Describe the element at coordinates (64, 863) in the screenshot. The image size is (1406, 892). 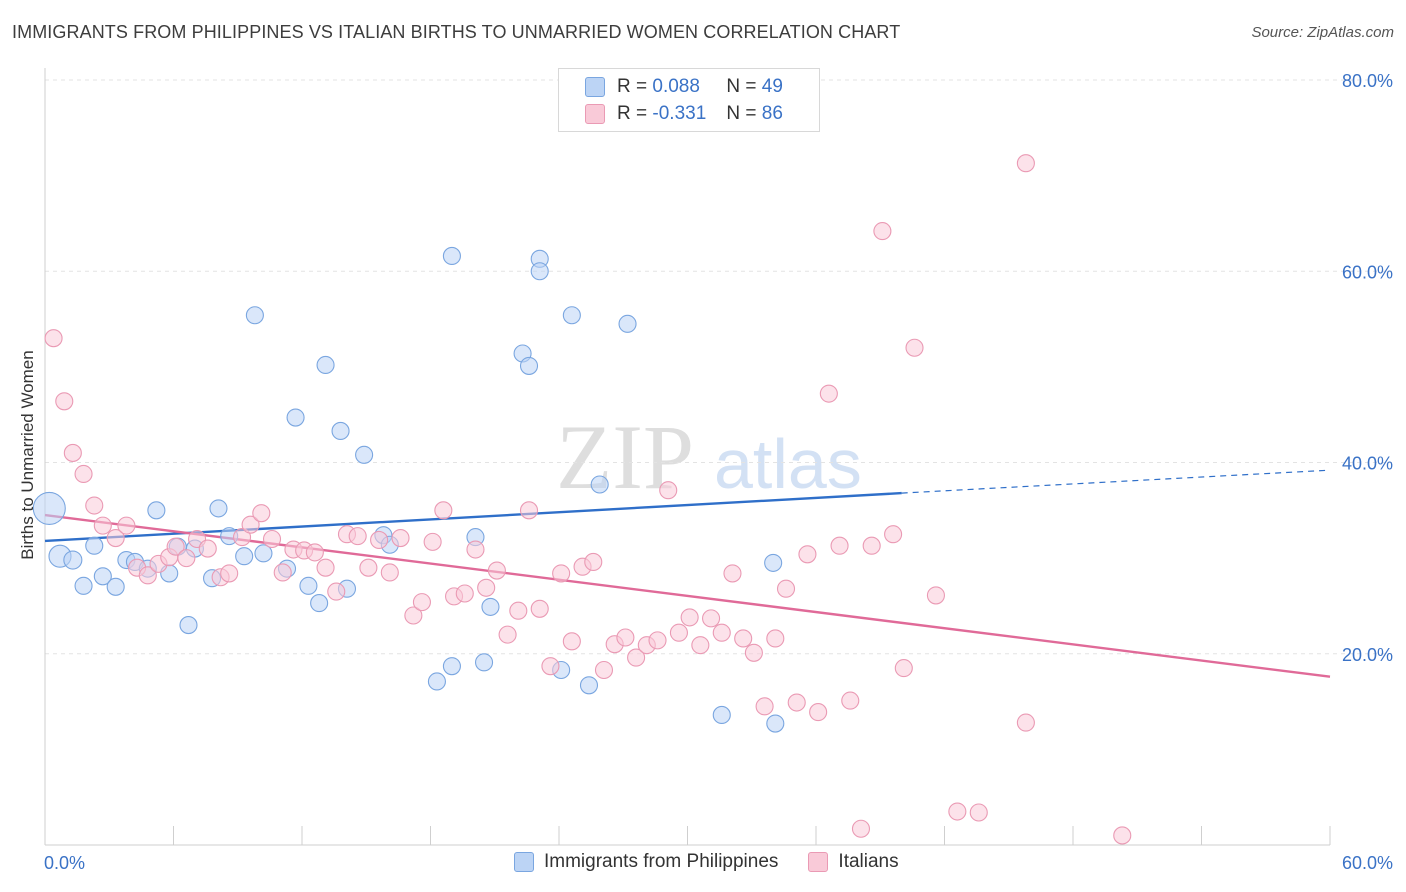
I see `x-tick-label: 0.0%` at that location.